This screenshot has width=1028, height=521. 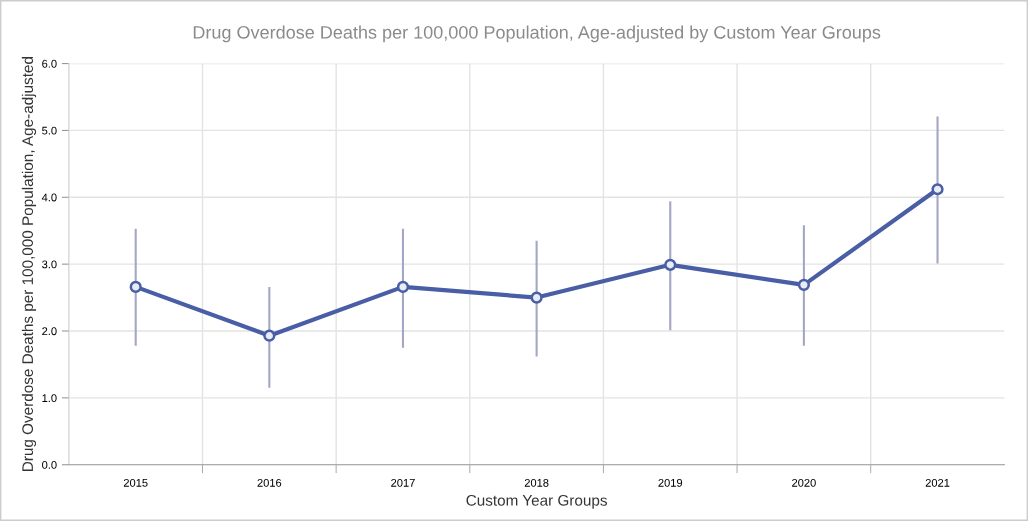 What do you see at coordinates (536, 482) in the screenshot?
I see `x-tick-label: 2018` at bounding box center [536, 482].